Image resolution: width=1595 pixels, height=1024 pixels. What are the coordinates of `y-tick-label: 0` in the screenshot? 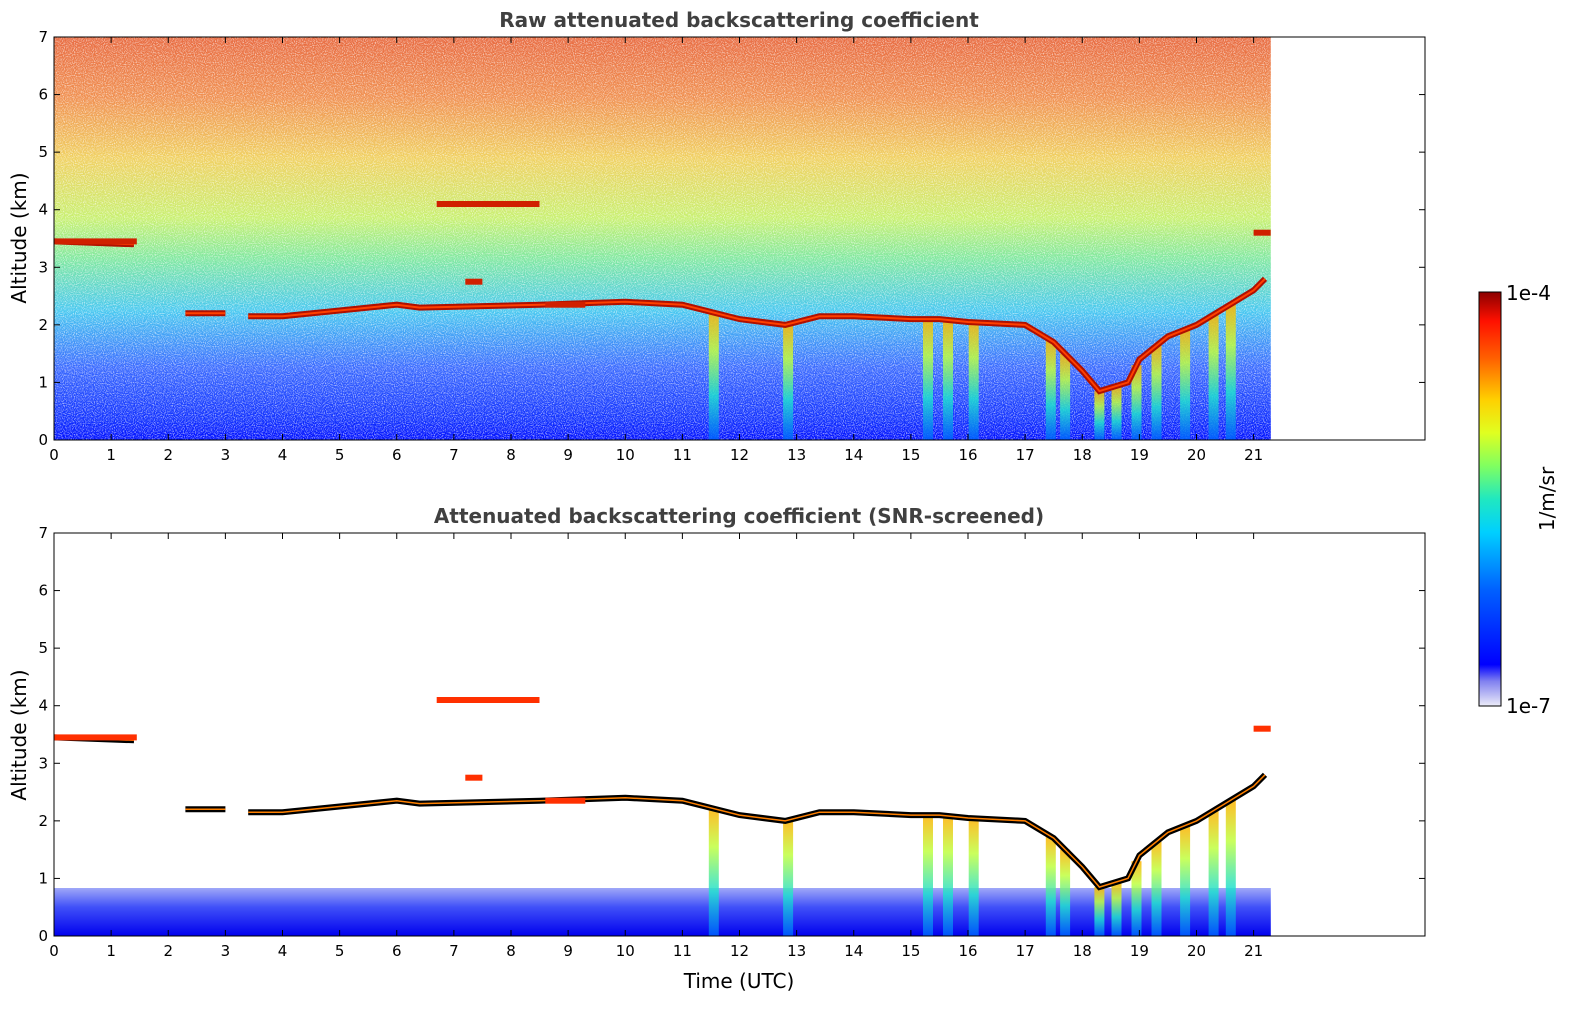 It's located at (43, 440).